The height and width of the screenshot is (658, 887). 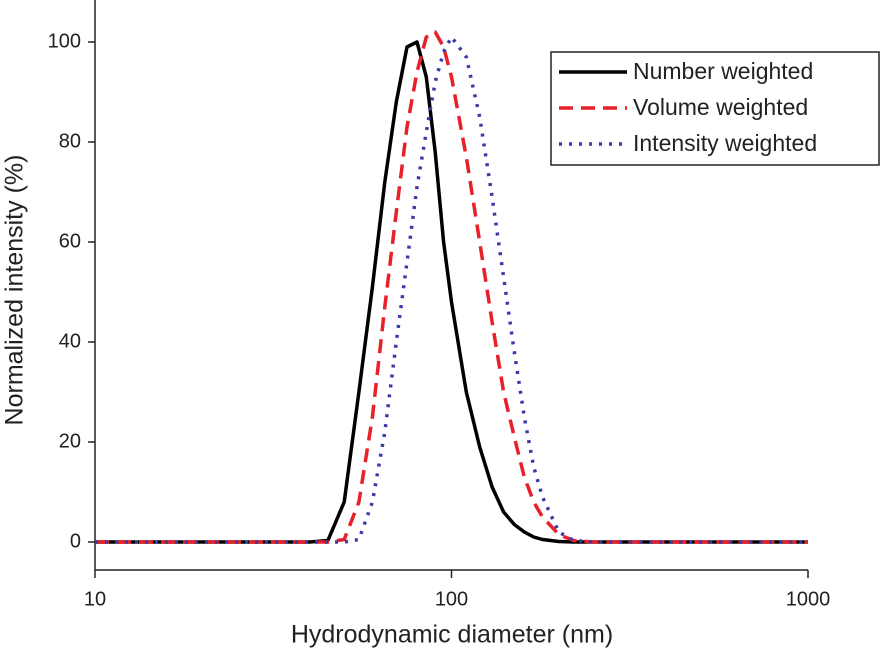 I want to click on y-tick-label: 100, so click(x=64, y=41).